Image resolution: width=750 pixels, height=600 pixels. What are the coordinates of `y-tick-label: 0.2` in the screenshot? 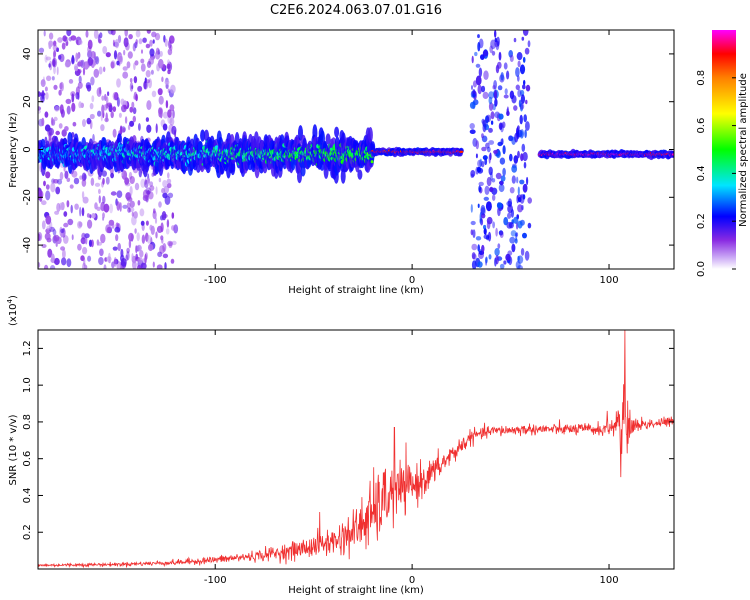 It's located at (27, 532).